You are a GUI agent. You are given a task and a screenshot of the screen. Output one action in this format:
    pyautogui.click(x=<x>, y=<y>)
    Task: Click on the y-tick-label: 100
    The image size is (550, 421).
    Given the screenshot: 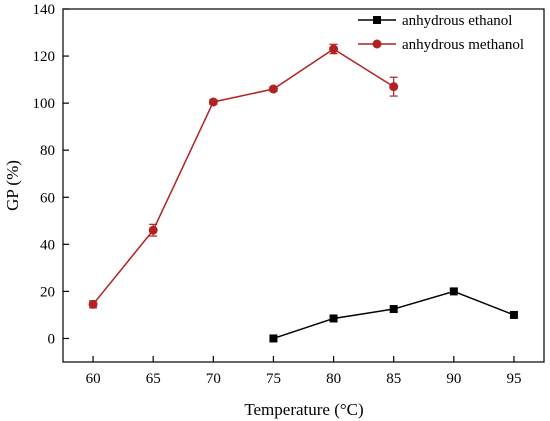 What is the action you would take?
    pyautogui.click(x=44, y=104)
    